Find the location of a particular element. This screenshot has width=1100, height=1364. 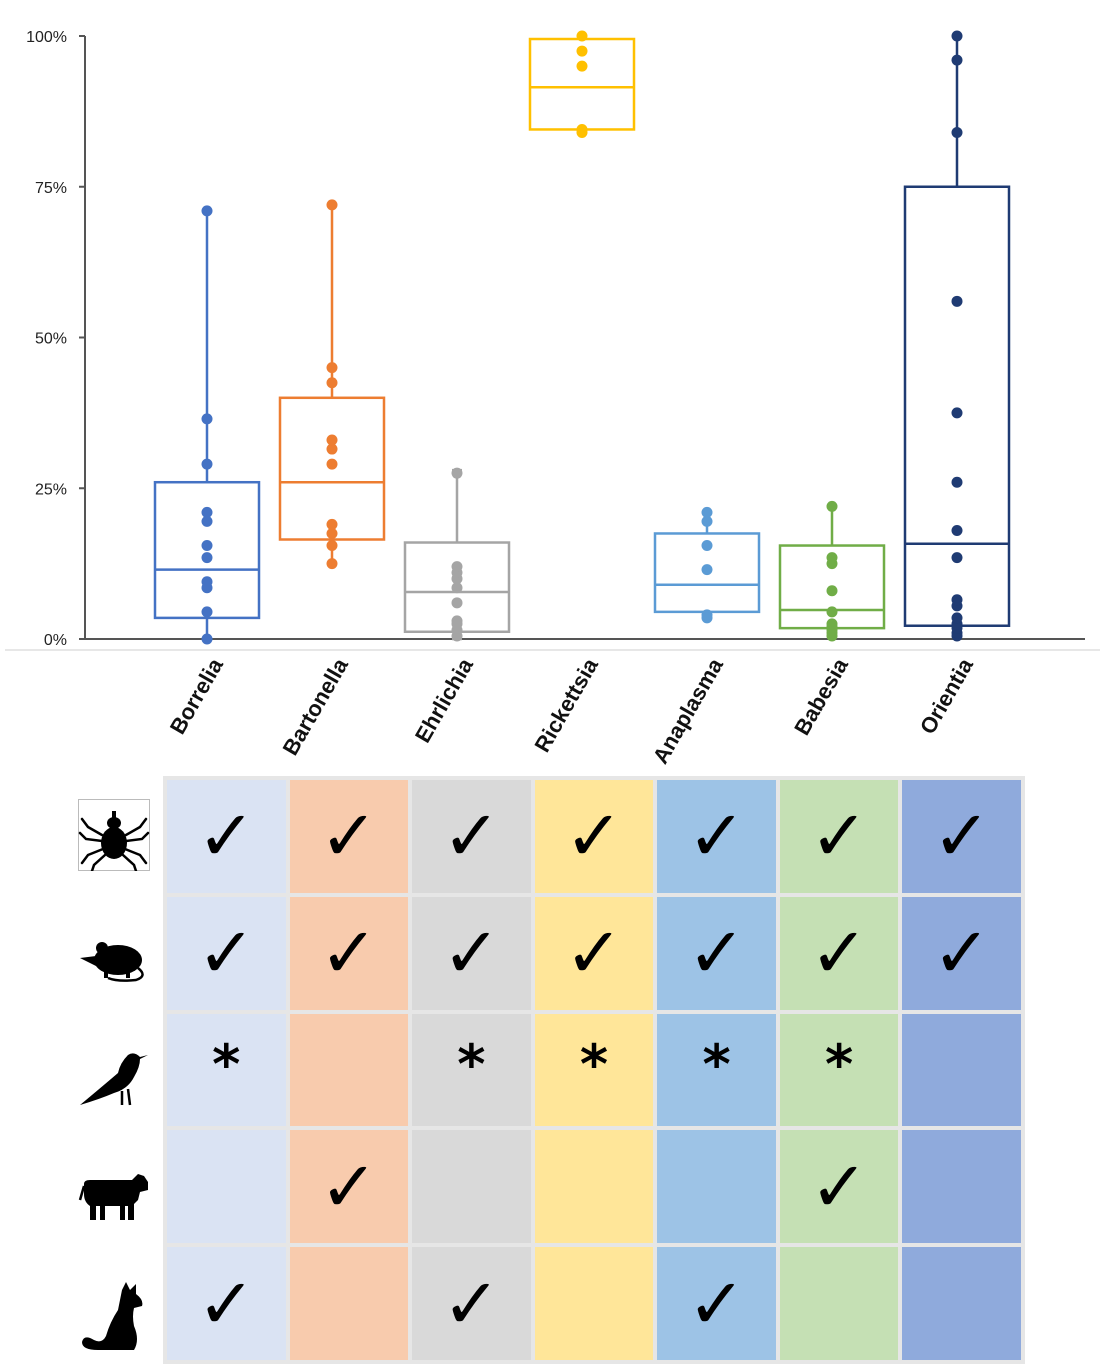

y-tick-label: 100% is located at coordinates (46, 37).